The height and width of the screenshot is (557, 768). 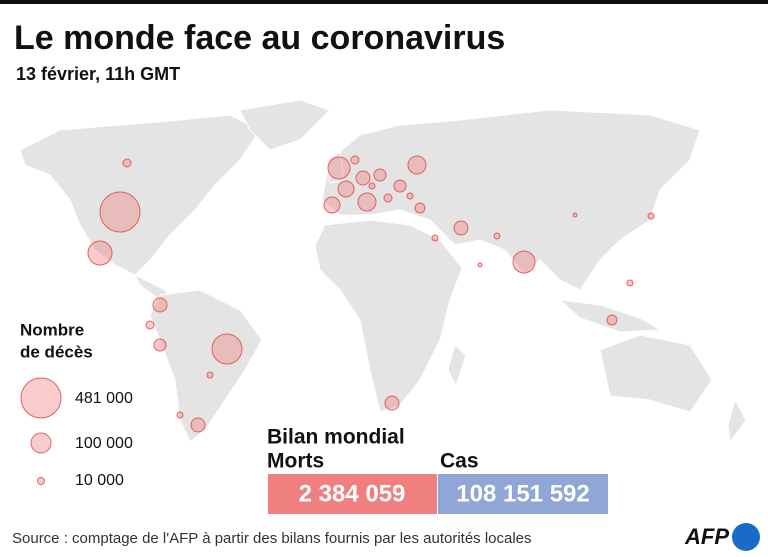 I want to click on summary-title: Bilan mondial, so click(x=336, y=437).